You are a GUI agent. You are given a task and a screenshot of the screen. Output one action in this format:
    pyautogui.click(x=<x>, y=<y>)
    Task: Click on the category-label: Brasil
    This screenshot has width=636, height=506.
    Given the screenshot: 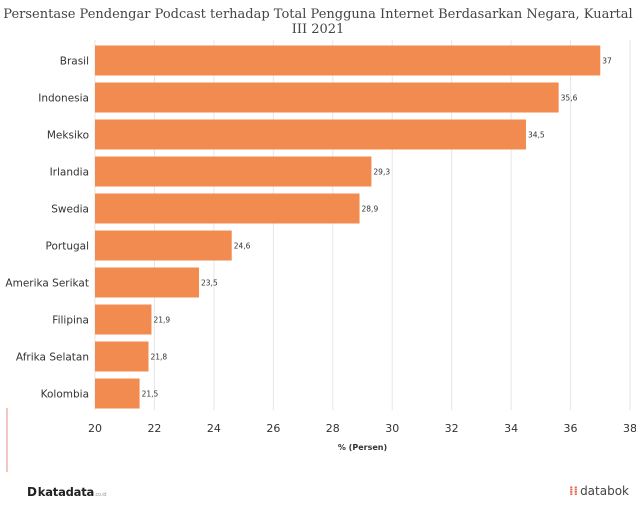 What is the action you would take?
    pyautogui.click(x=74, y=62)
    